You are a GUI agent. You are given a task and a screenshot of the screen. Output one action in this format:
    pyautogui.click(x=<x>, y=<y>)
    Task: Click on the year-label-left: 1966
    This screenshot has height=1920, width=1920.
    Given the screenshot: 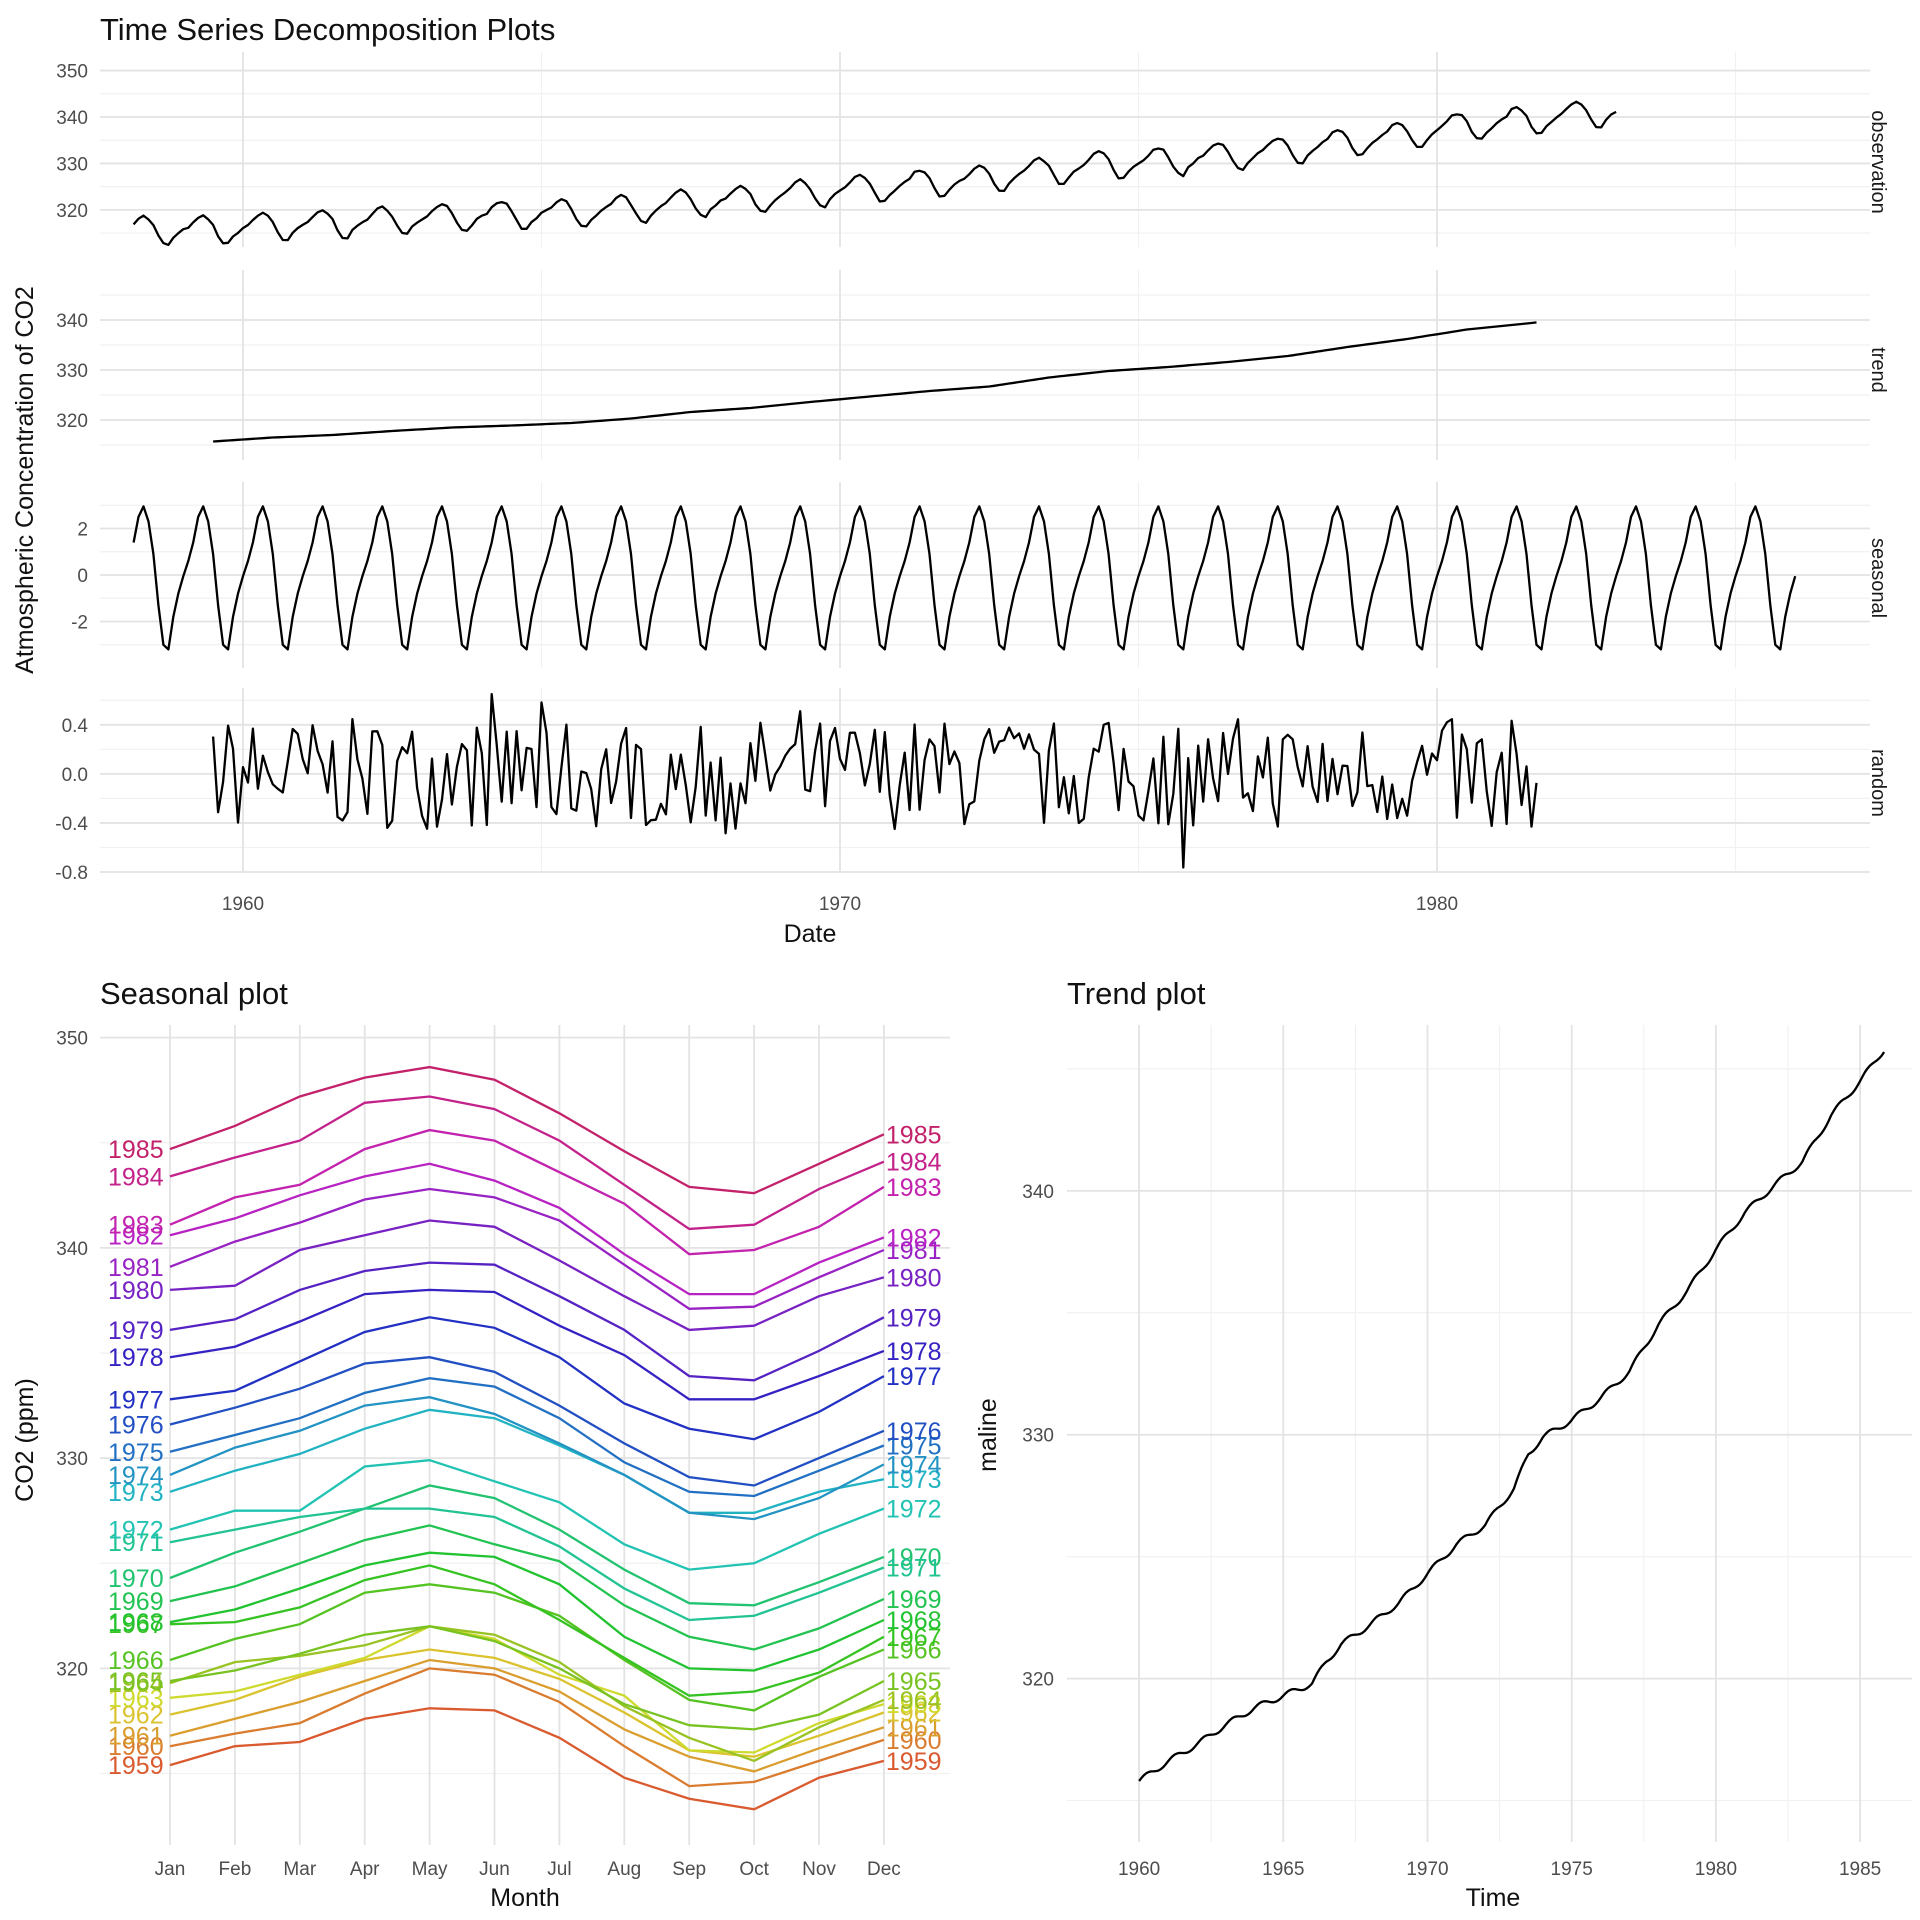 What is the action you would take?
    pyautogui.click(x=136, y=1661)
    